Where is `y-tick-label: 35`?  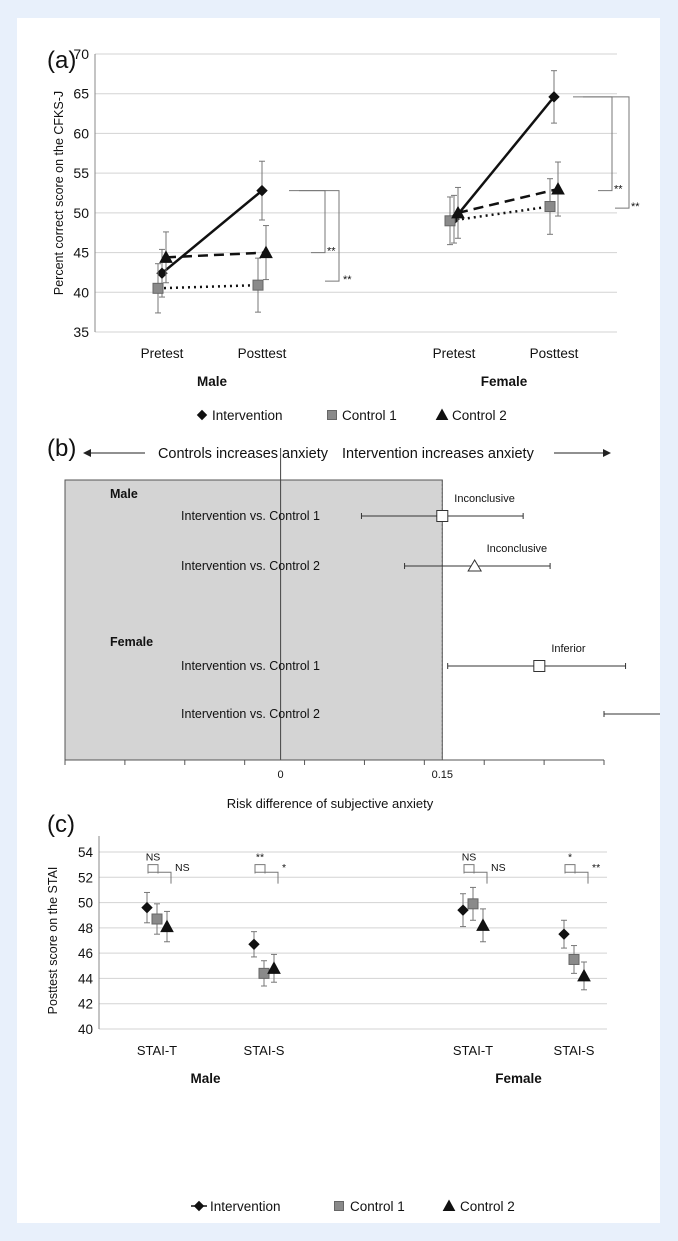 y-tick-label: 35 is located at coordinates (81, 332).